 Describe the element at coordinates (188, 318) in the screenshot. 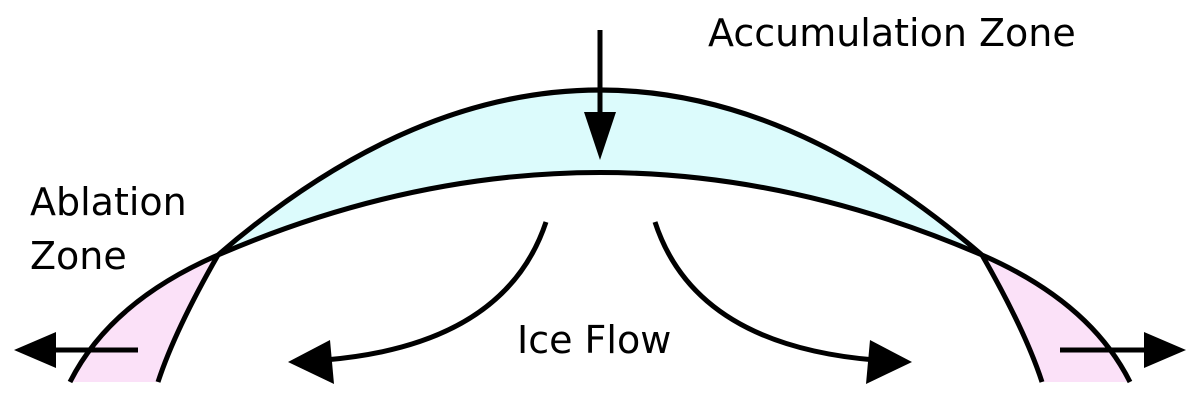

I see `ablation-left-inner-edge` at that location.